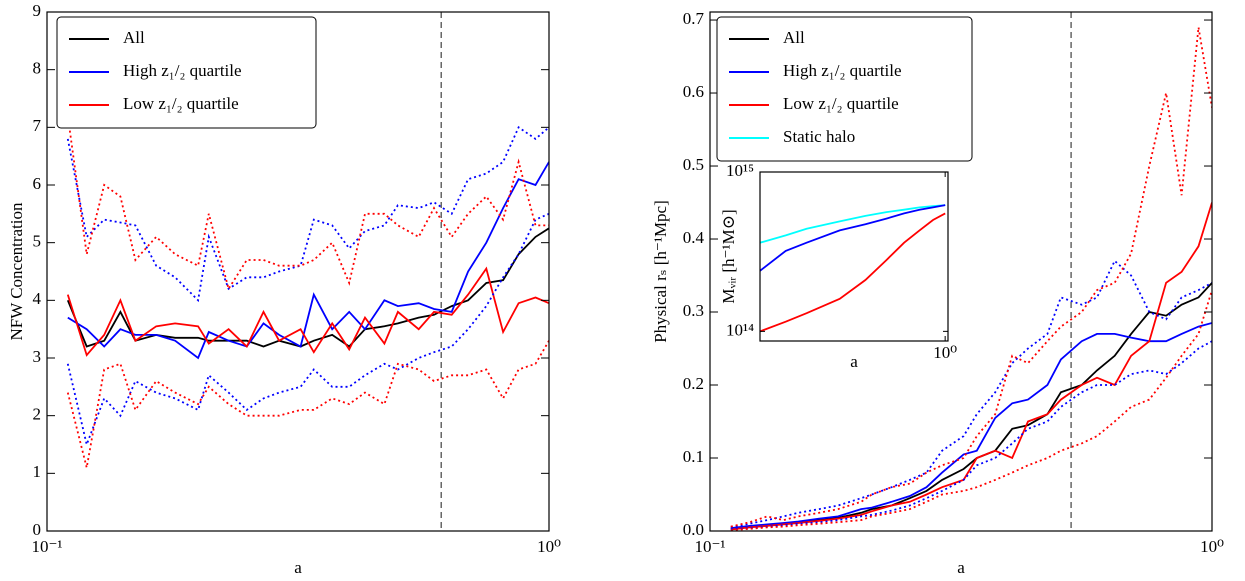  Describe the element at coordinates (728, 256) in the screenshot. I see `y-axis-label: Mᵥᵢᵣ [h⁻¹M⊙]` at that location.